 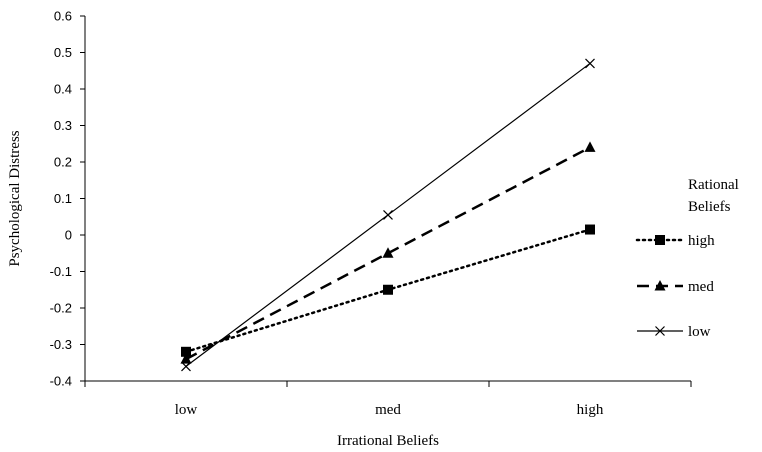 What do you see at coordinates (713, 185) in the screenshot?
I see `legend-title-line-1: Rational` at bounding box center [713, 185].